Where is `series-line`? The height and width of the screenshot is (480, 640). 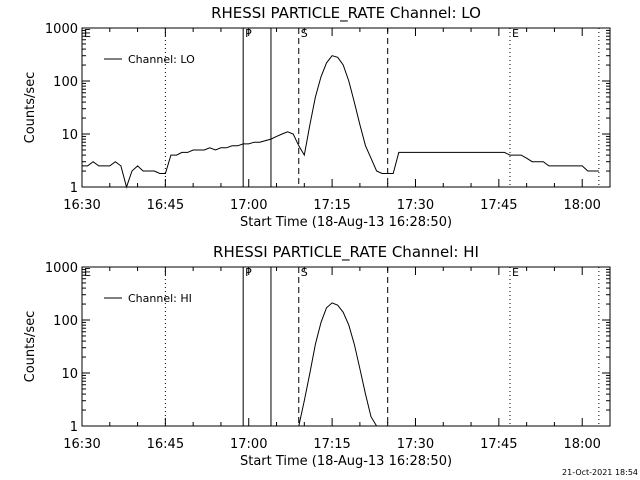
series-line is located at coordinates (338, 364).